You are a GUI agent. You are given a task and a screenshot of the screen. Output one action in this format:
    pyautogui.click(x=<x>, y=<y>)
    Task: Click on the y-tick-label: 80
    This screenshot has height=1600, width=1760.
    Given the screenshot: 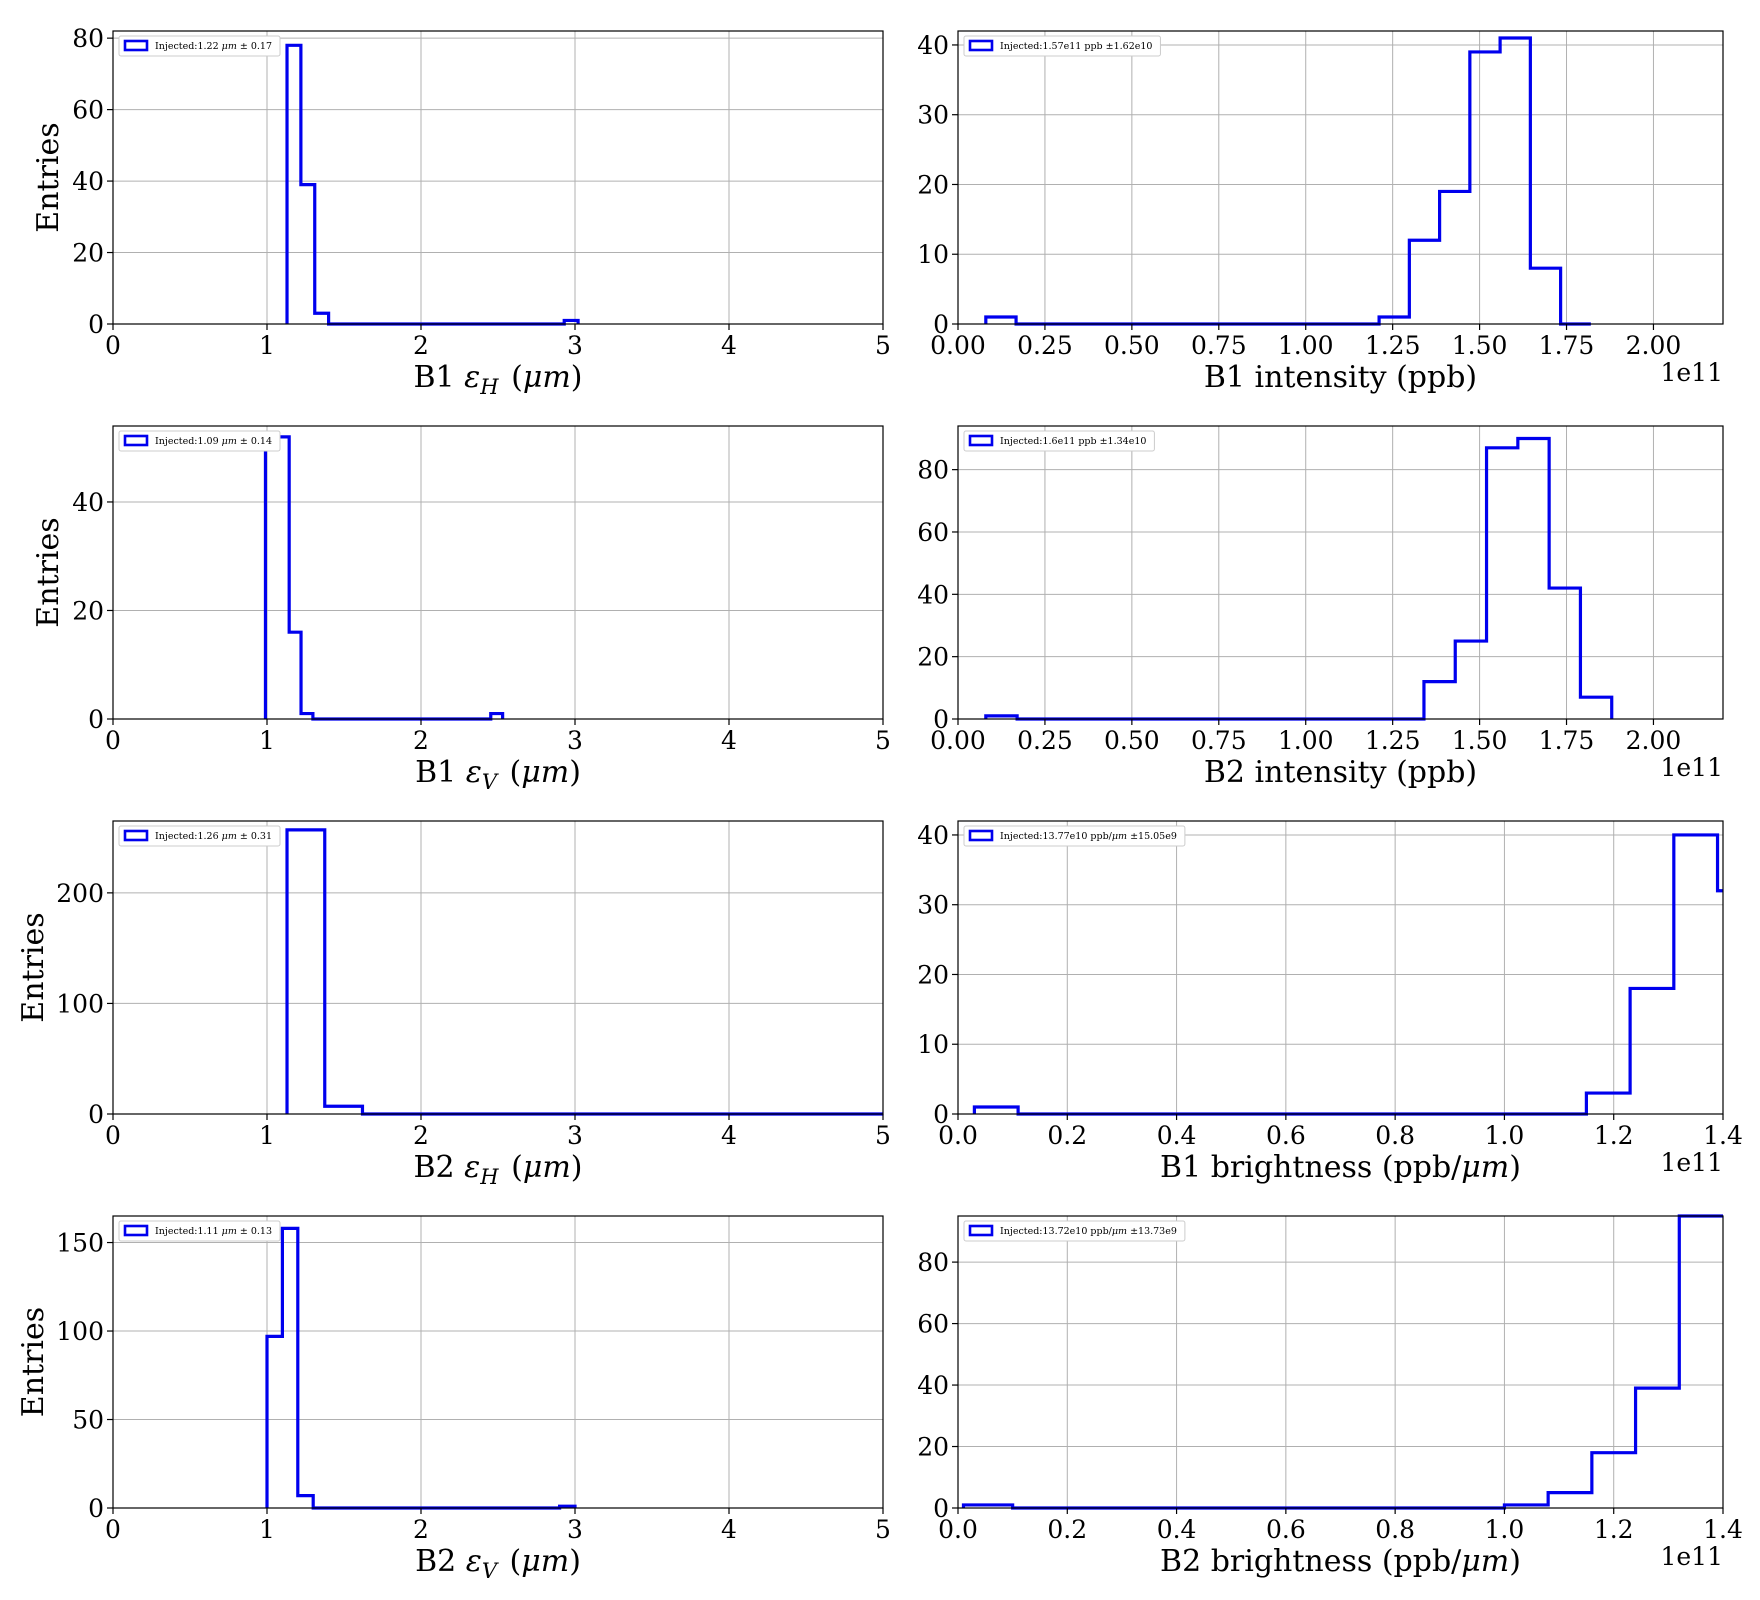 What is the action you would take?
    pyautogui.click(x=933, y=470)
    